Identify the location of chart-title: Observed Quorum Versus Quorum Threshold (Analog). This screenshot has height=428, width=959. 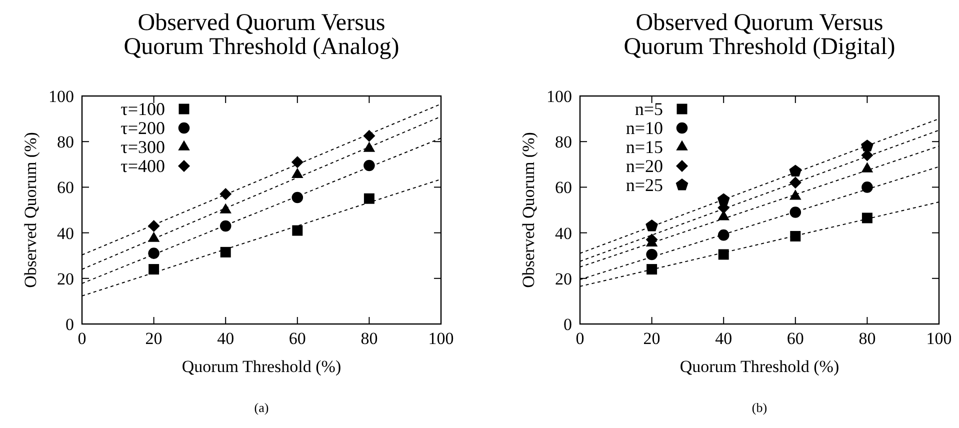
(262, 35).